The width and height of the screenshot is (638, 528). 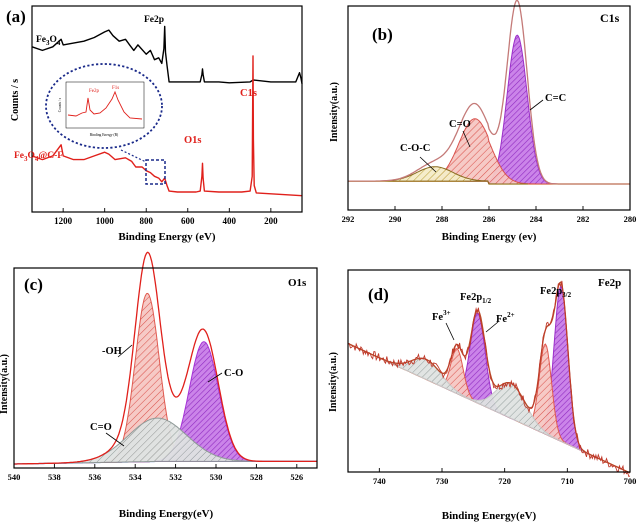 I want to click on panel-c-x-ticks: 540 538 536 534 532 530 528 526, so click(x=155, y=473).